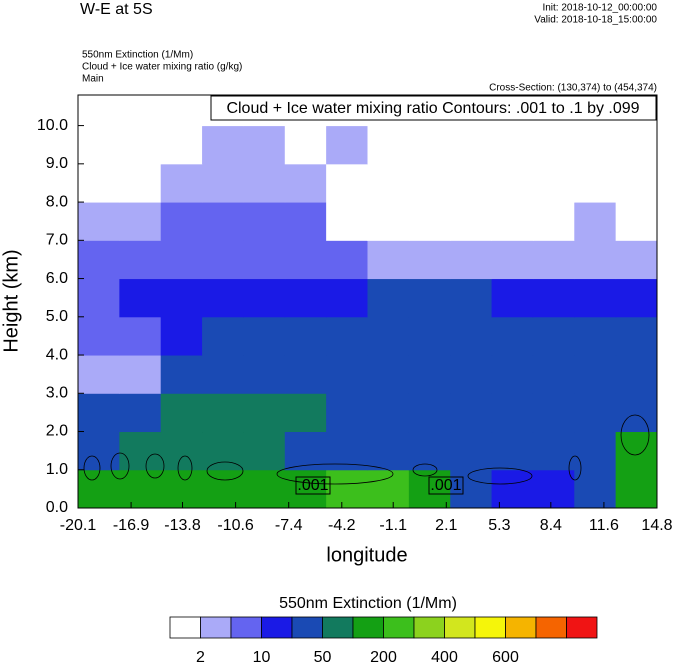  I want to click on x-tick-label: 14.8, so click(656, 525).